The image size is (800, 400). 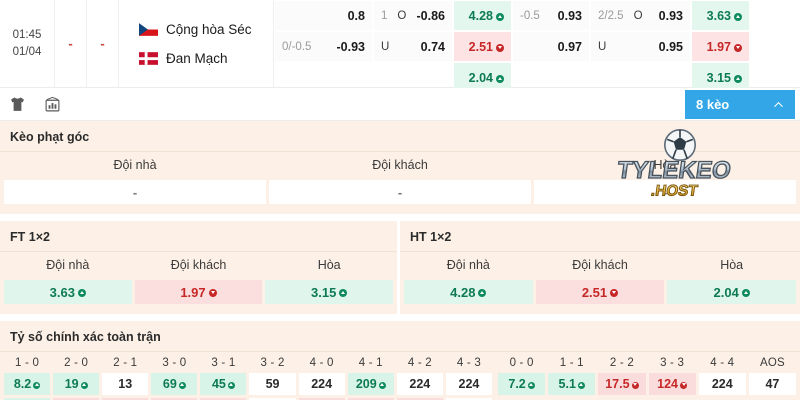 I want to click on odds-cell: 3.63, so click(x=720, y=15).